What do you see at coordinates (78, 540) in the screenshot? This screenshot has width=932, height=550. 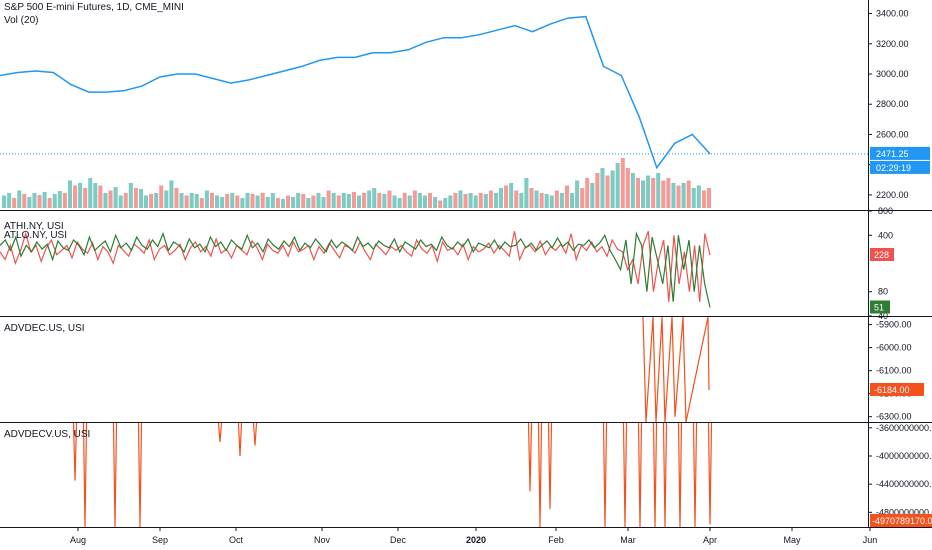 I see `x-tick-label: Aug` at bounding box center [78, 540].